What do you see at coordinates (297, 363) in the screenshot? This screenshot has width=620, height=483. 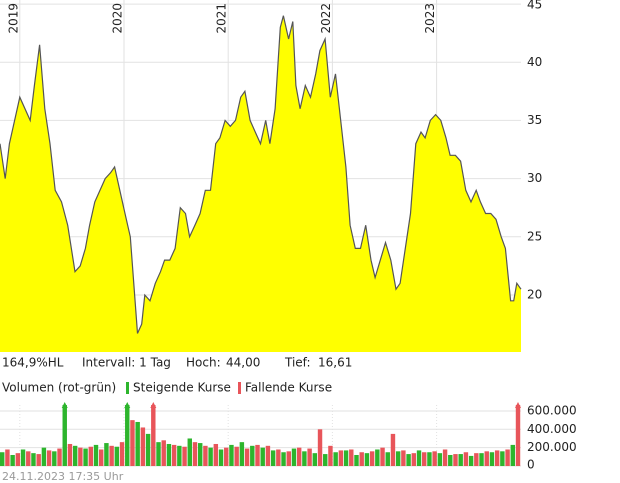 I see `low-label: Tief:` at bounding box center [297, 363].